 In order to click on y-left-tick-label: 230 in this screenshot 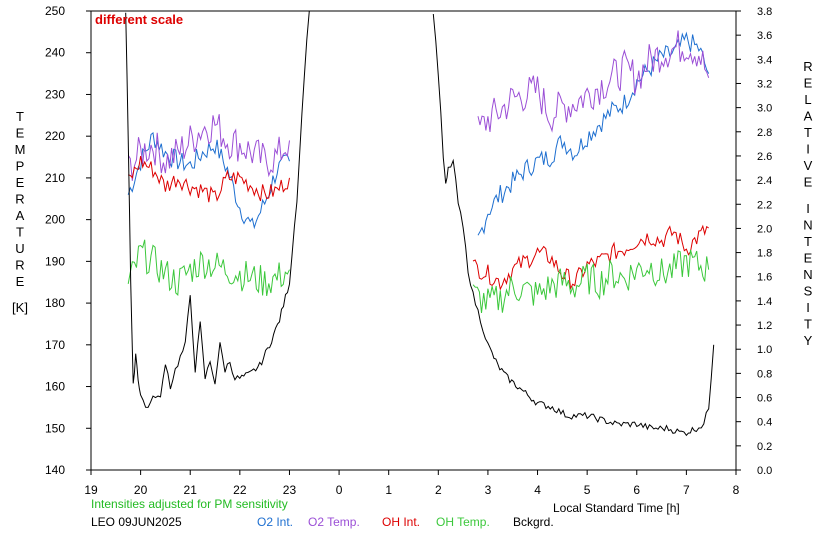, I will do `click(55, 94)`.